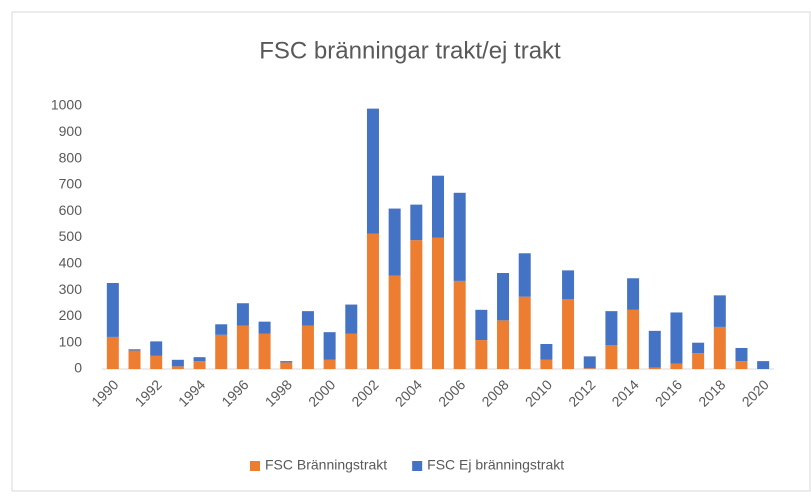 The width and height of the screenshot is (811, 497). I want to click on legend-label: FSC Ej bränningstrakt, so click(495, 465).